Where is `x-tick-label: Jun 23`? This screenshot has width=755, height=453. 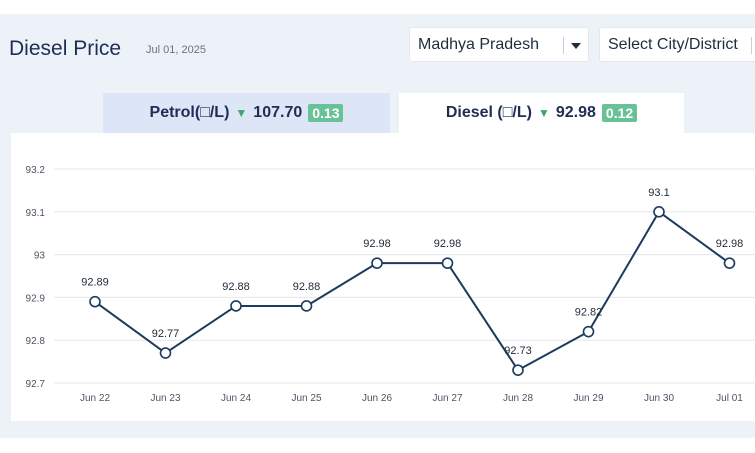 x-tick-label: Jun 23 is located at coordinates (165, 398).